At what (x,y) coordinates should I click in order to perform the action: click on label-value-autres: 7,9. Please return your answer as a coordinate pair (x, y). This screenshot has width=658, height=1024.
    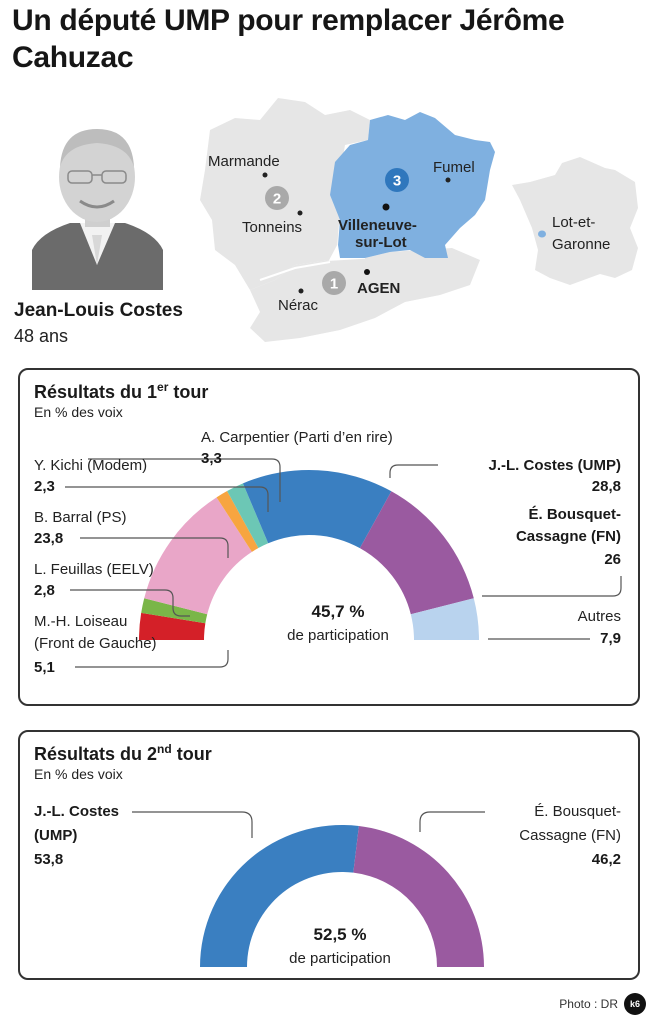
    Looking at the image, I should click on (610, 638).